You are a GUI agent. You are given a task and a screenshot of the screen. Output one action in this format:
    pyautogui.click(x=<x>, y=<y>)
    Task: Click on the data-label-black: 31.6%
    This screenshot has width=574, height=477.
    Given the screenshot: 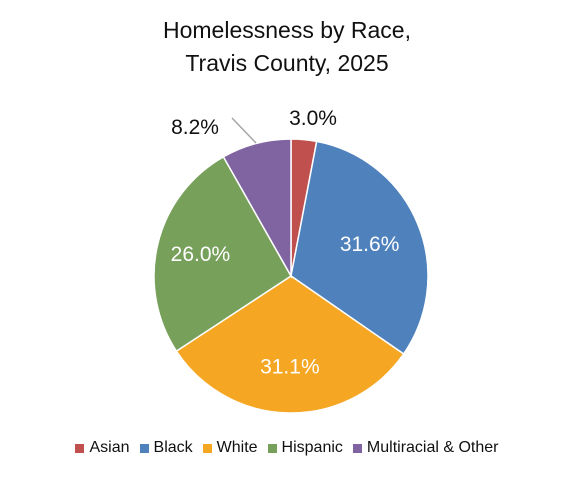 What is the action you would take?
    pyautogui.click(x=370, y=244)
    